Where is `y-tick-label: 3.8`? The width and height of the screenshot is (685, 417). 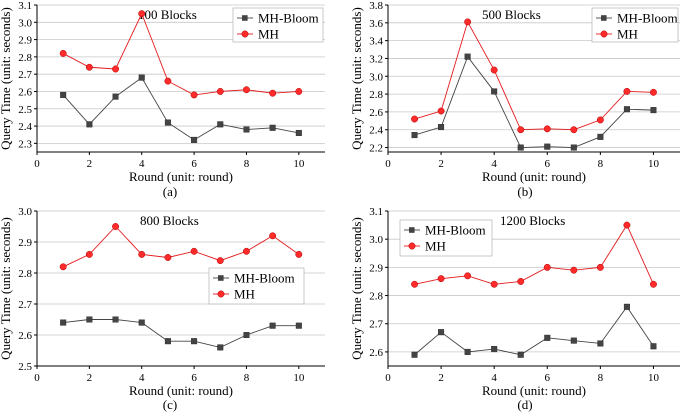
y-tick-label: 3.8 is located at coordinates (376, 6).